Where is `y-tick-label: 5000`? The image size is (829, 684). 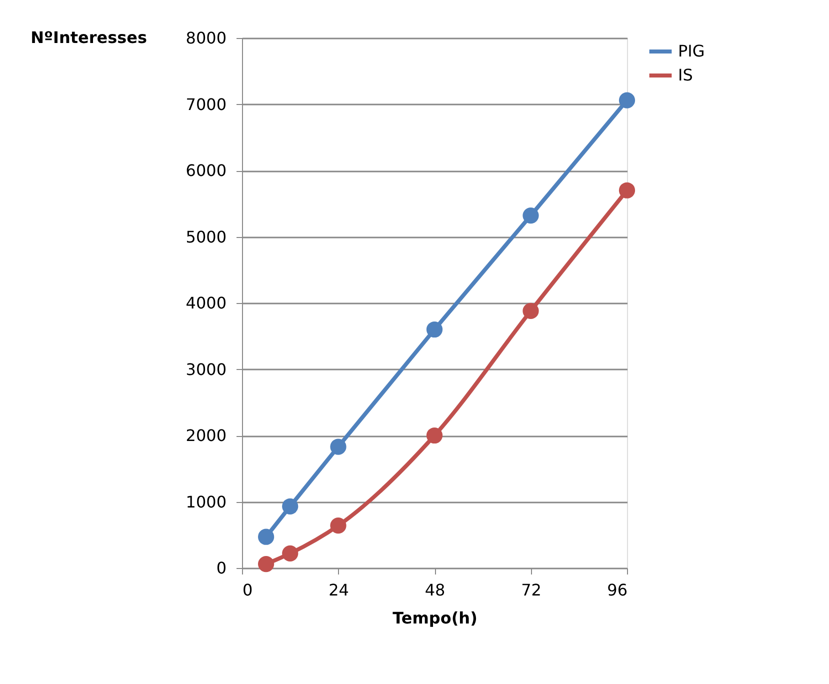
y-tick-label: 5000 is located at coordinates (206, 236).